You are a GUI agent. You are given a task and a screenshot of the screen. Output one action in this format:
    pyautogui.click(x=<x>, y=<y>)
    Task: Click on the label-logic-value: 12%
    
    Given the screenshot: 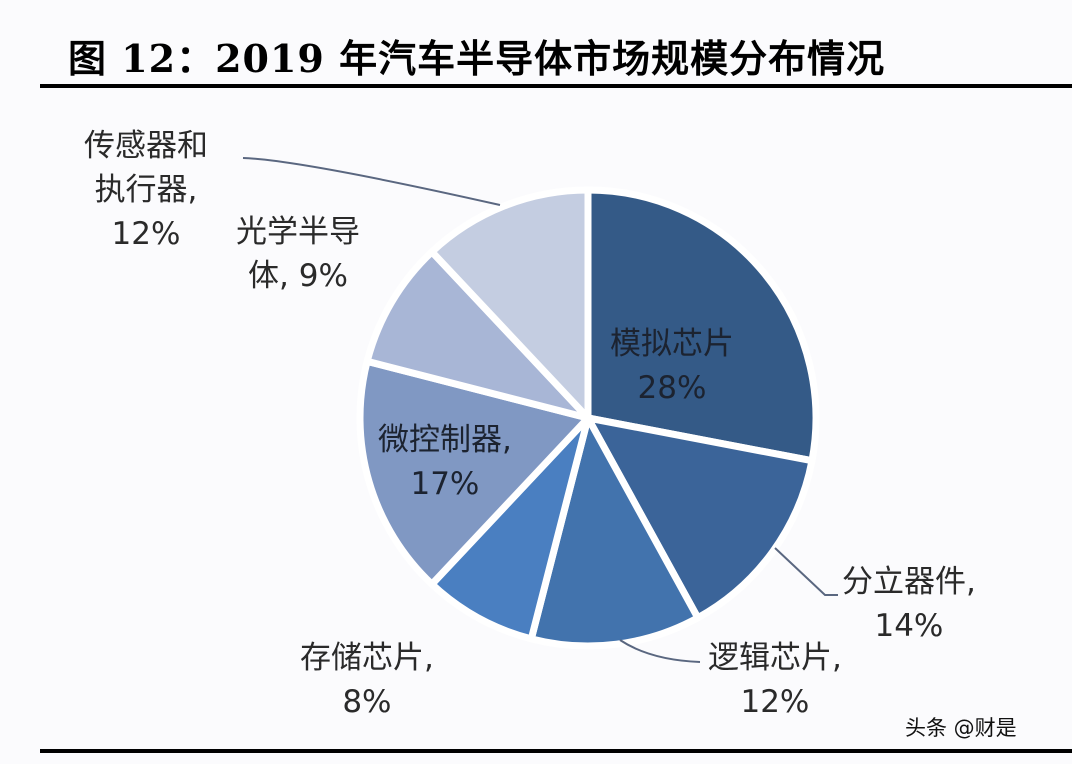 What is the action you would take?
    pyautogui.click(x=775, y=702)
    